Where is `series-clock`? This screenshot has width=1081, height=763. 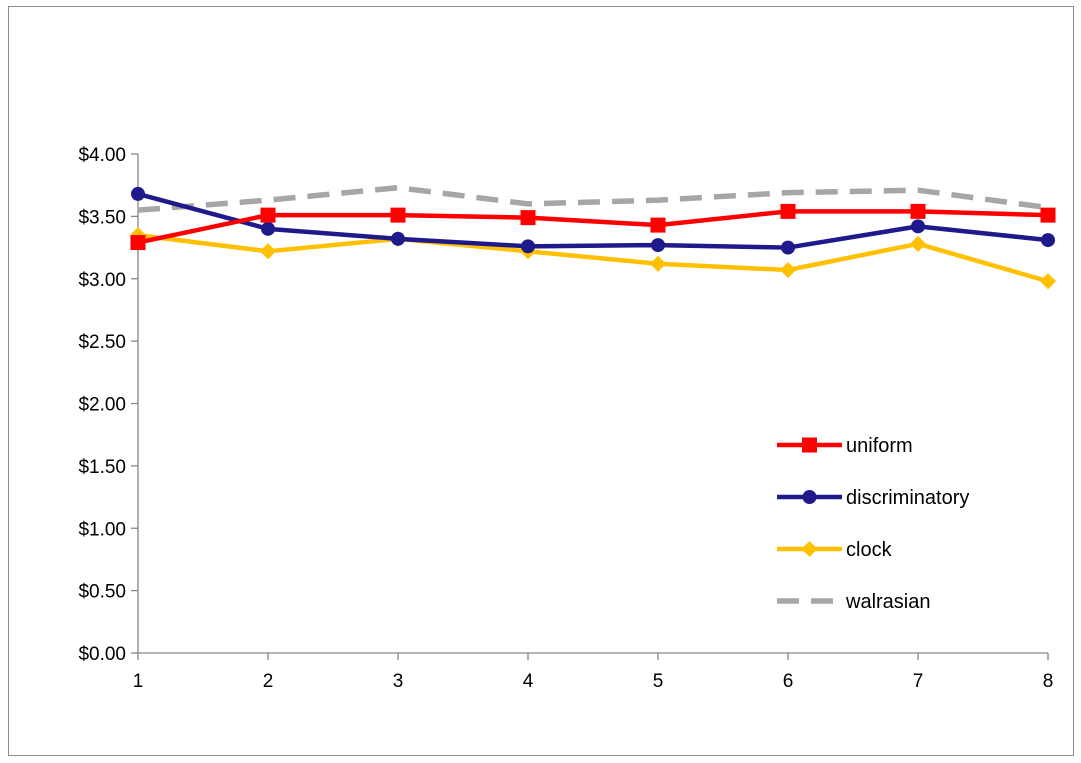 series-clock is located at coordinates (593, 258).